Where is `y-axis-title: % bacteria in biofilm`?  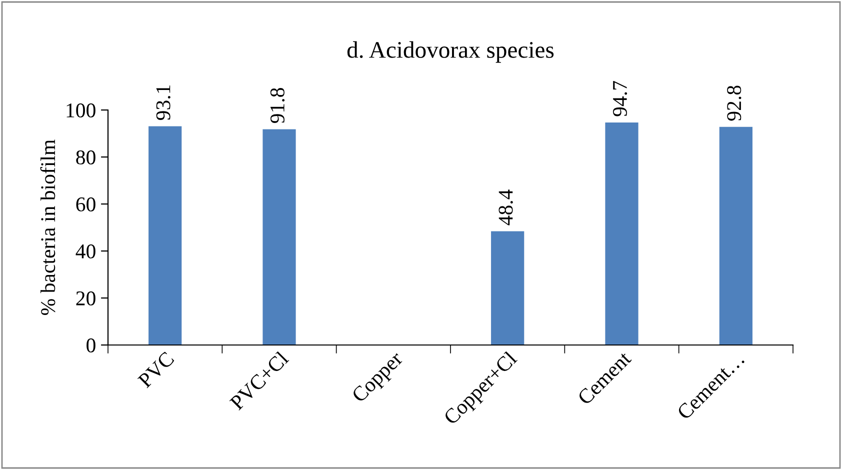
y-axis-title: % bacteria in biofilm is located at coordinates (48, 228).